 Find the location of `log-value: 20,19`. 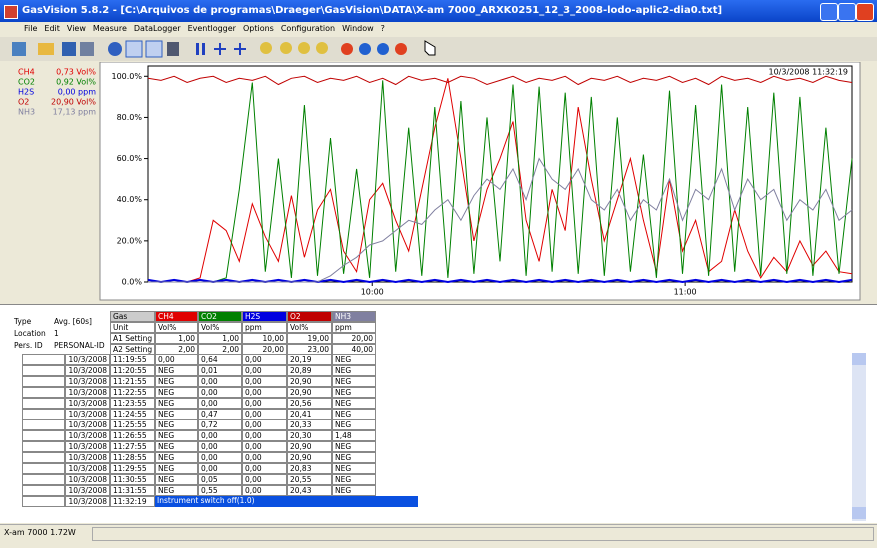

log-value: 20,19 is located at coordinates (309, 359).